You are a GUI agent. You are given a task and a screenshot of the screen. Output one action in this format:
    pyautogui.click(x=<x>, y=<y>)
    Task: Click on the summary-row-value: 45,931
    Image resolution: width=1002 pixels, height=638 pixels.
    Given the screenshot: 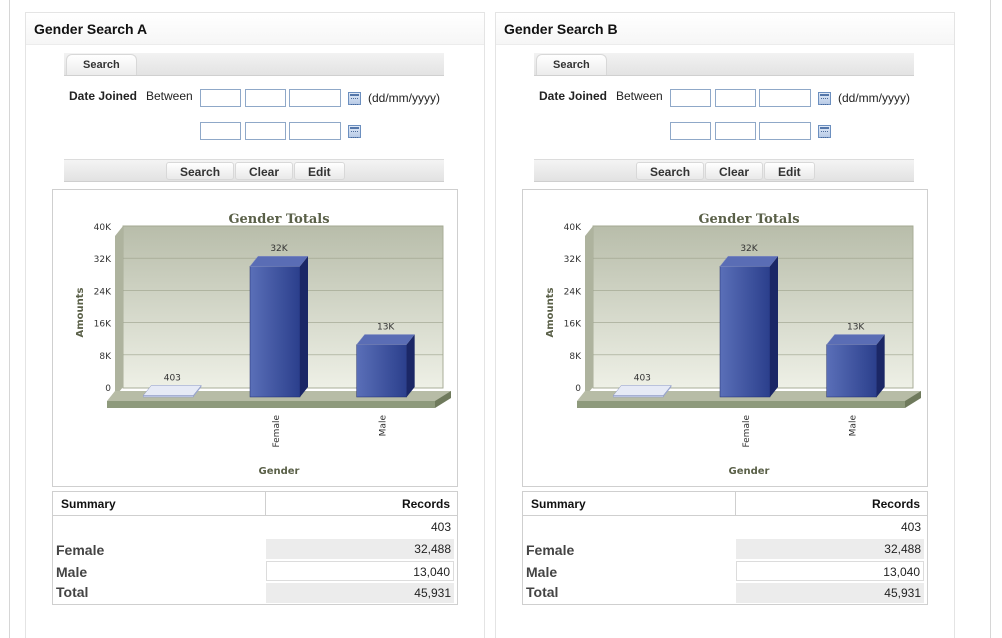 What is the action you would take?
    pyautogui.click(x=360, y=593)
    